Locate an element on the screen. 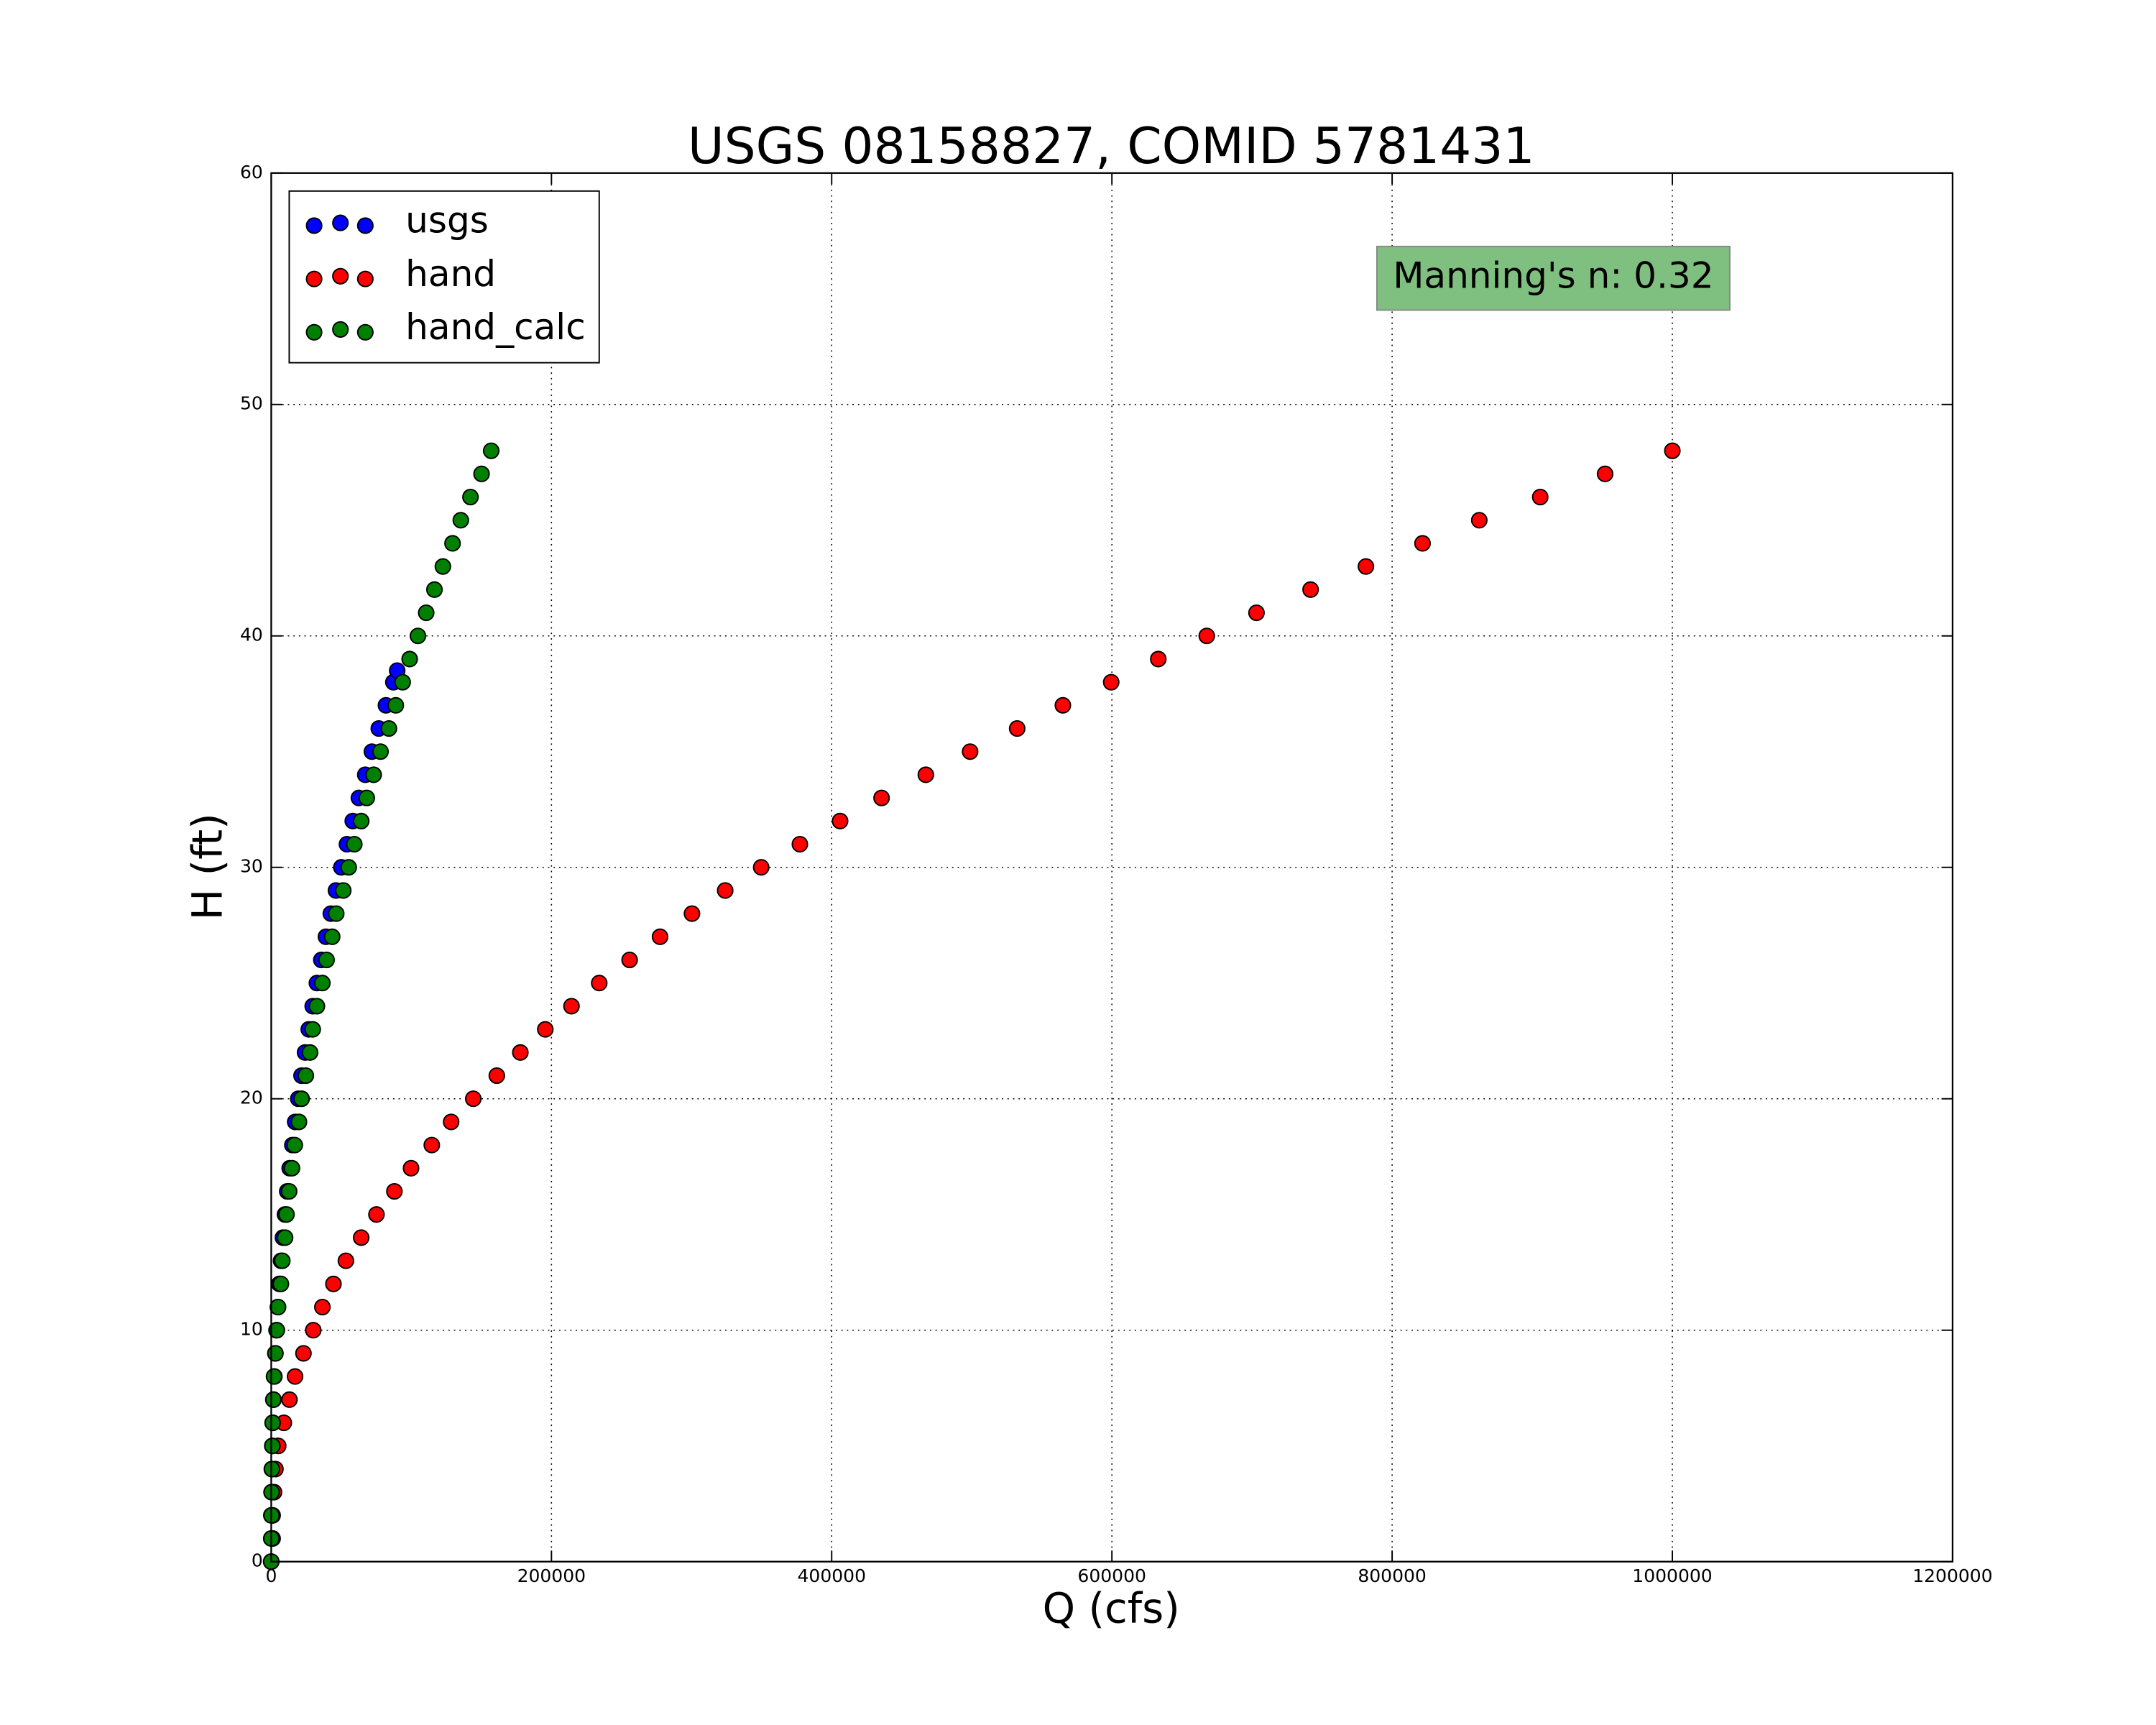 The width and height of the screenshot is (2156, 1725). x-tick-label: 600000 is located at coordinates (1111, 1575).